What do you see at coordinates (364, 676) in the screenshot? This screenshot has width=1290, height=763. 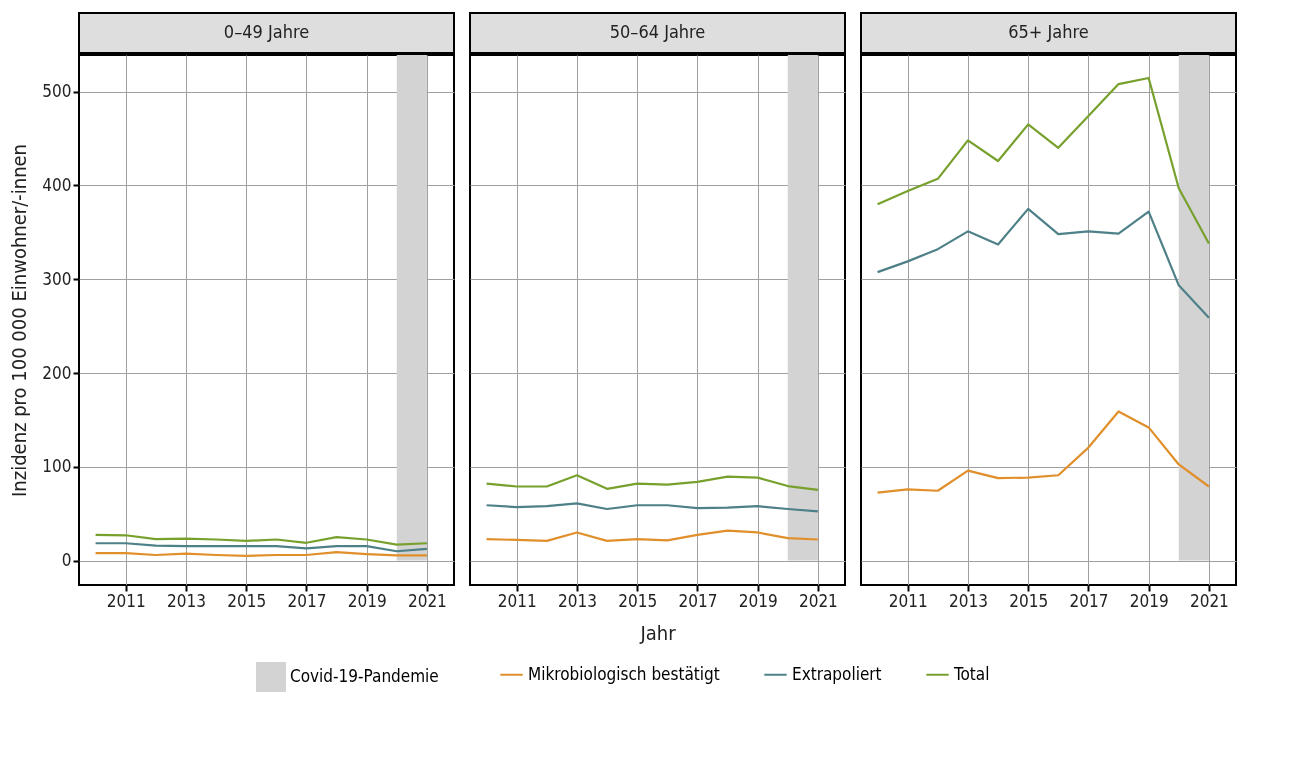 I see `legend-label: Covid-19-Pandemie` at bounding box center [364, 676].